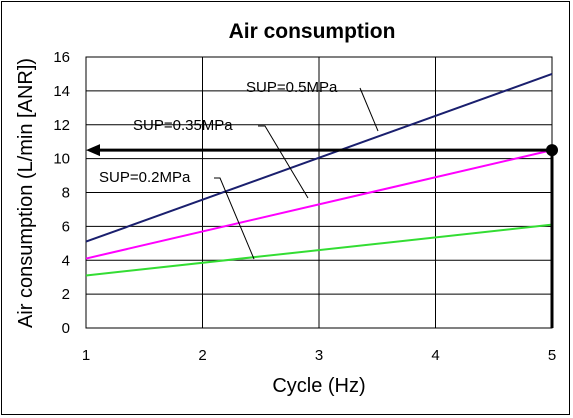 The width and height of the screenshot is (573, 418). What do you see at coordinates (66, 294) in the screenshot?
I see `y-tick-label: 2` at bounding box center [66, 294].